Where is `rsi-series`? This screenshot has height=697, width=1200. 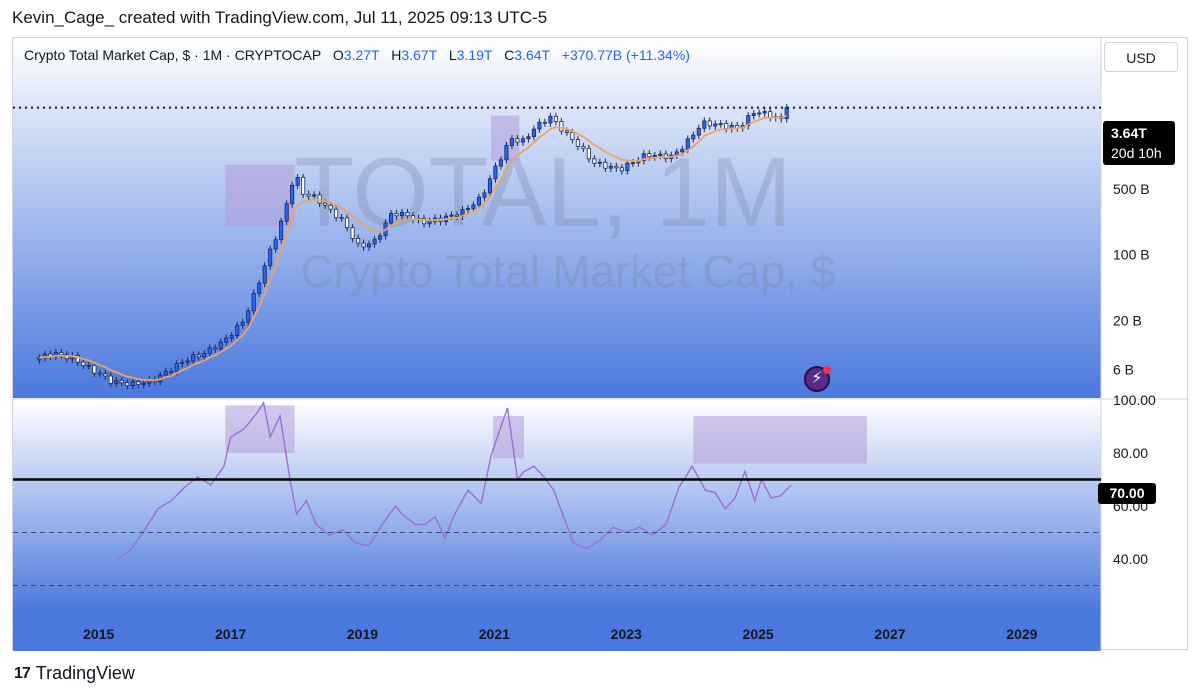 rsi-series is located at coordinates (455, 480).